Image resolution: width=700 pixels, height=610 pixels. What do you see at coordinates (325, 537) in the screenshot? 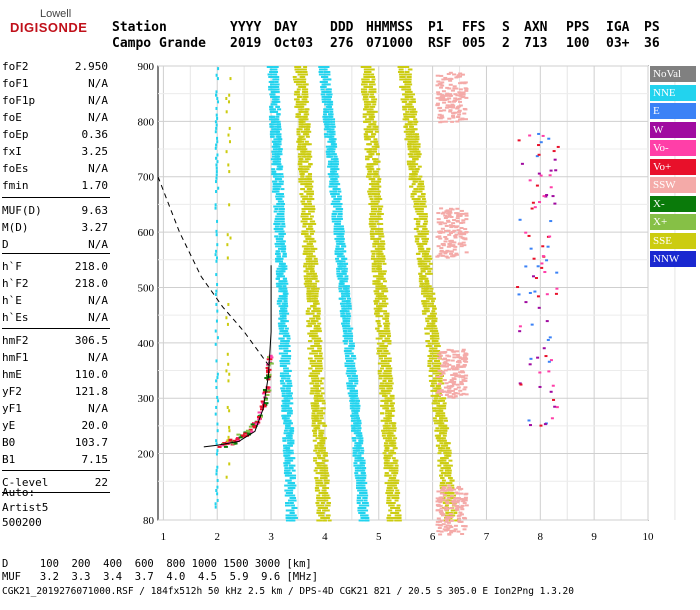
I see `x-tick-label: 4` at bounding box center [325, 537].